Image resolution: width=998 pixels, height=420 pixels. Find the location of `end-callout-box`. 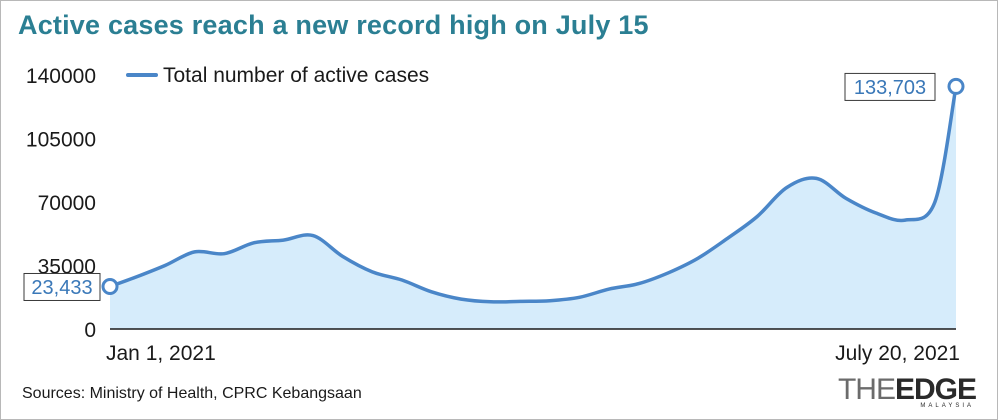

end-callout-box is located at coordinates (890, 86).